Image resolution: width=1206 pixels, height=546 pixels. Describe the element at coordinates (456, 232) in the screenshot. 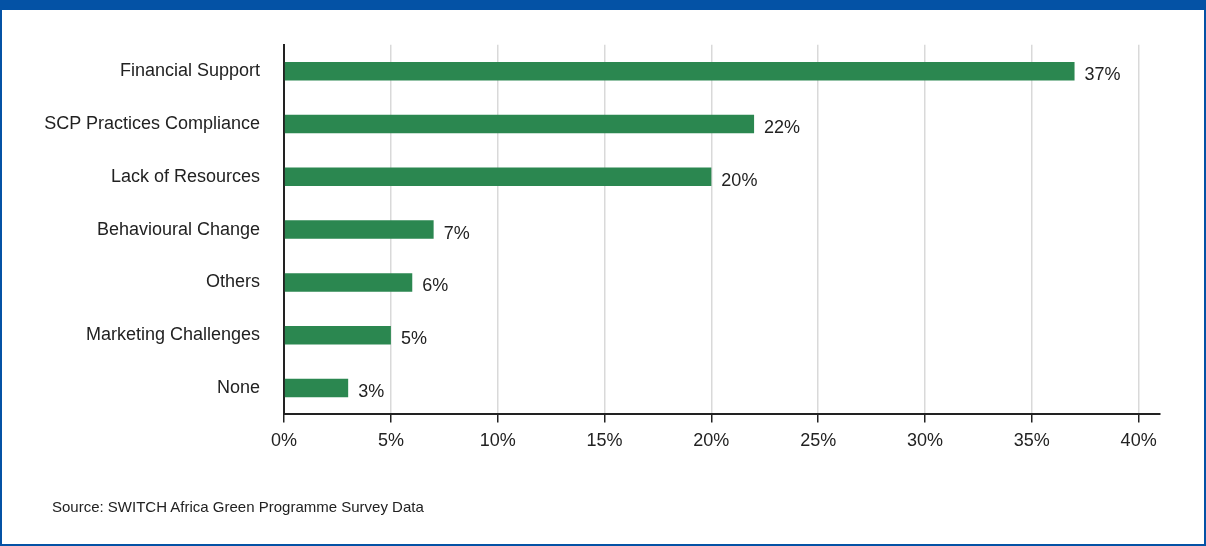

I see `data-label: 7%` at that location.